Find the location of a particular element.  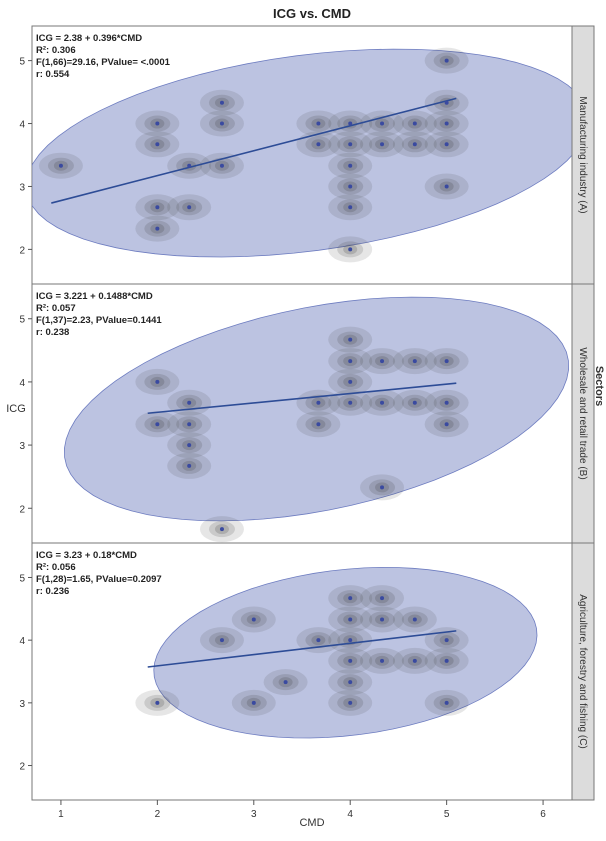

sector-strip is located at coordinates (583, 671).